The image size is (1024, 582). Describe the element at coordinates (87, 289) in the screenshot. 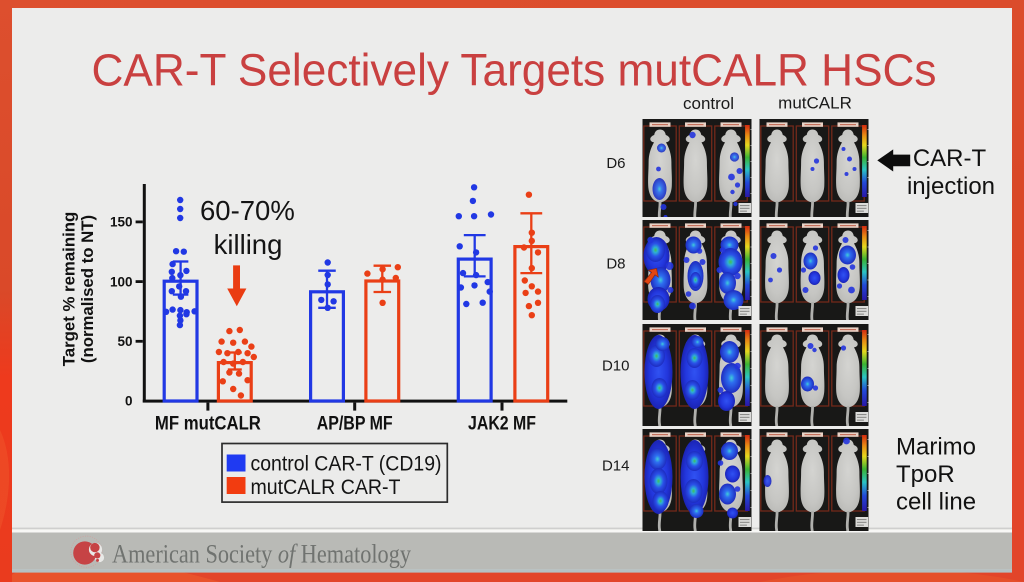

I see `svg-text: (normalised to NT)` at that location.